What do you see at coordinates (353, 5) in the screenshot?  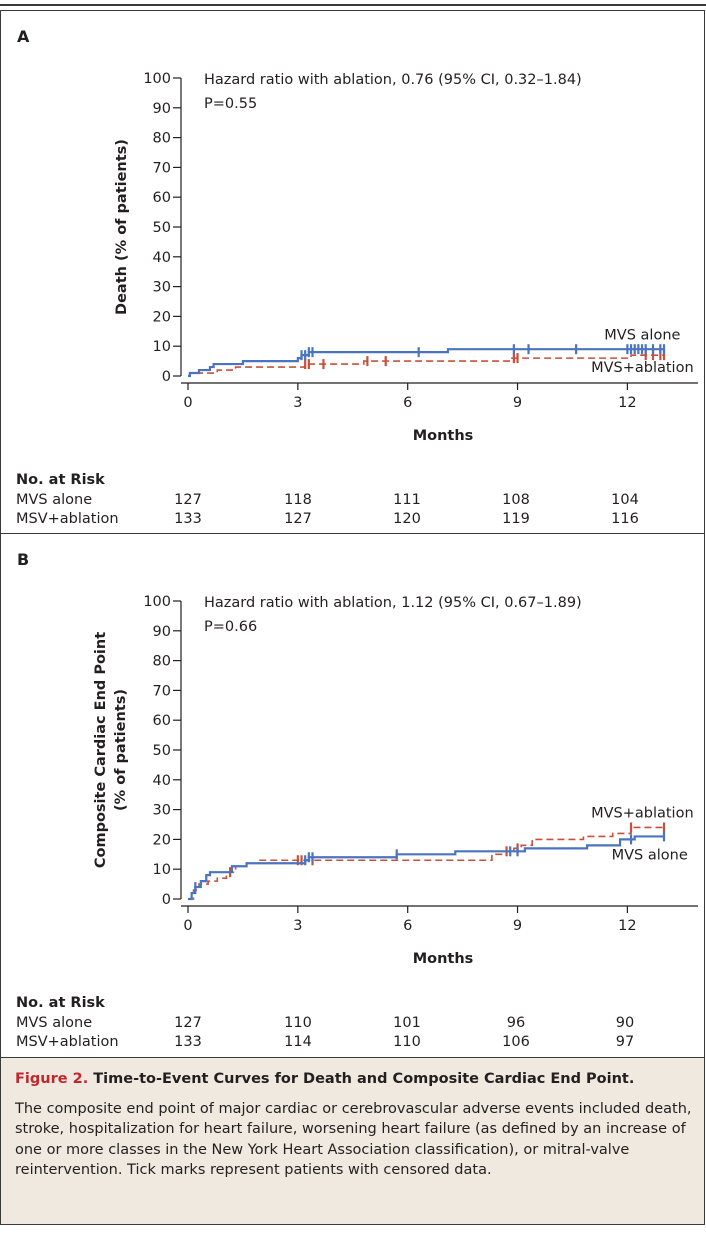 I see `top-rule` at bounding box center [353, 5].